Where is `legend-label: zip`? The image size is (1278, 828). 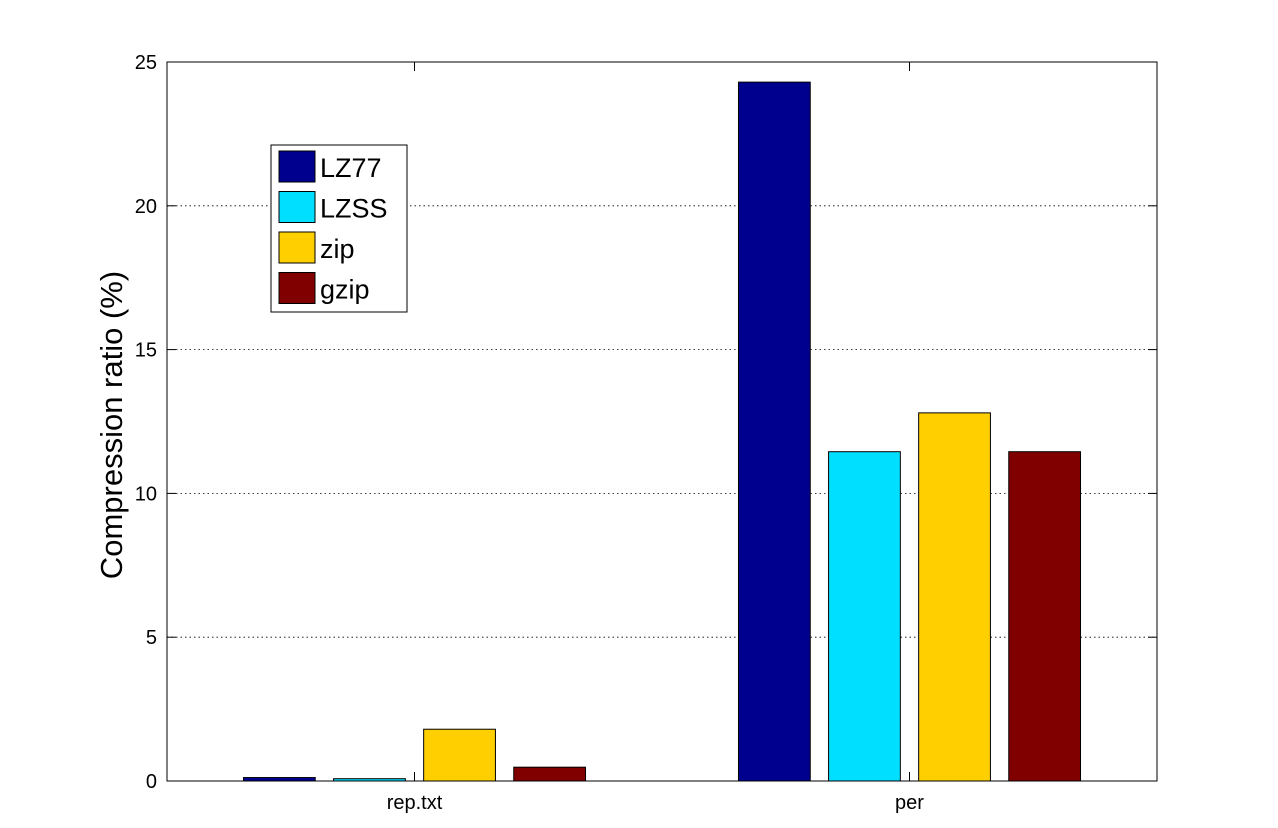 legend-label: zip is located at coordinates (337, 249).